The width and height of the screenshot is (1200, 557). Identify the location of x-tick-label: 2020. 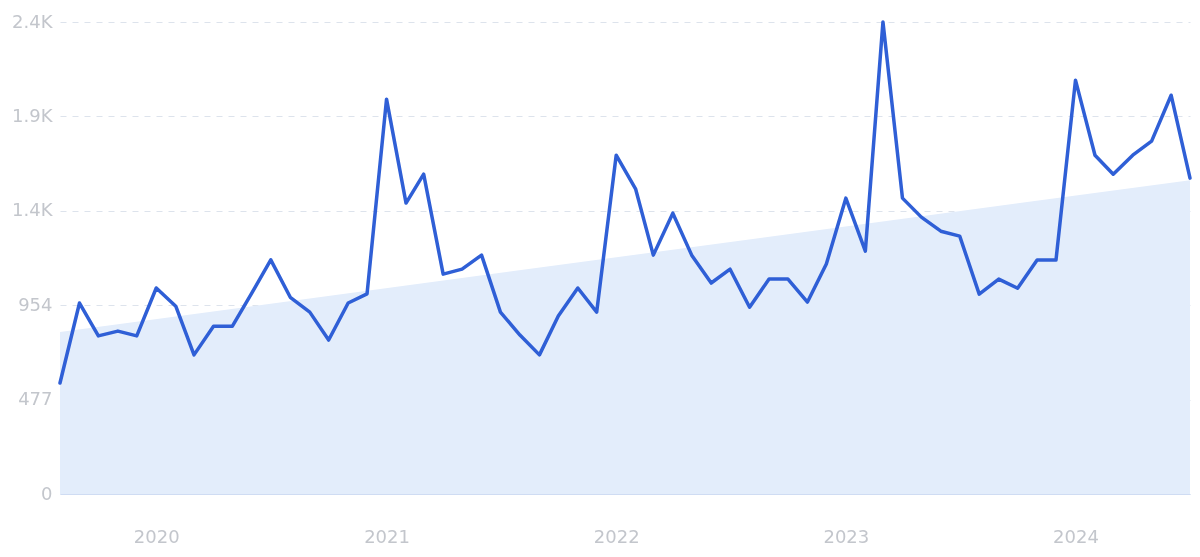
(156, 536).